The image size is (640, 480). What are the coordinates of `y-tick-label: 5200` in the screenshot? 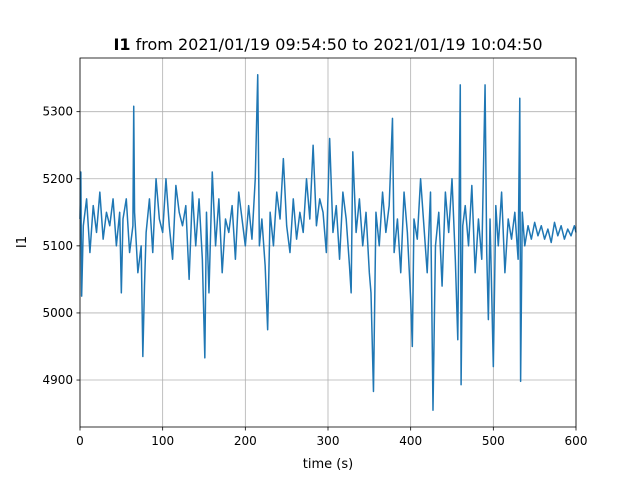 It's located at (57, 179).